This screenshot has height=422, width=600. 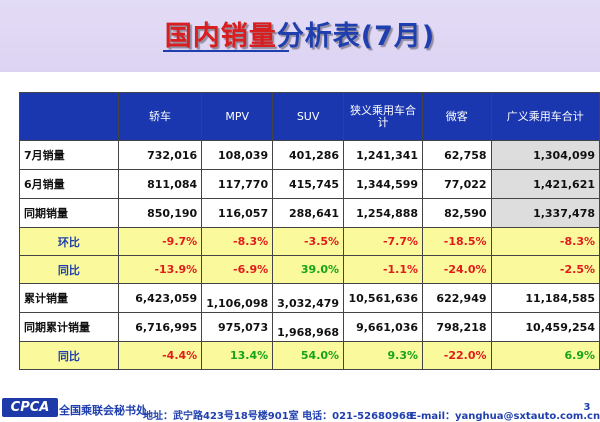 What do you see at coordinates (160, 116) in the screenshot?
I see `header-sedan: 轿车` at bounding box center [160, 116].